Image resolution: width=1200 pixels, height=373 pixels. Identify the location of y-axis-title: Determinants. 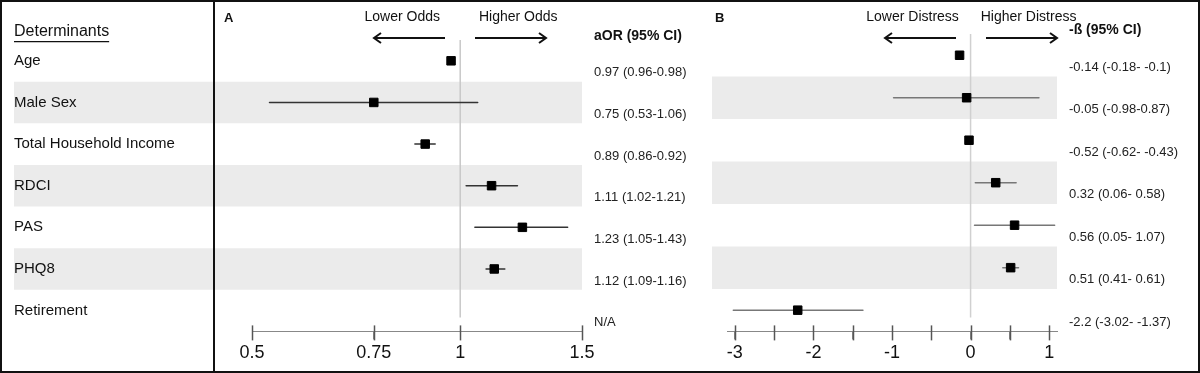
(62, 31).